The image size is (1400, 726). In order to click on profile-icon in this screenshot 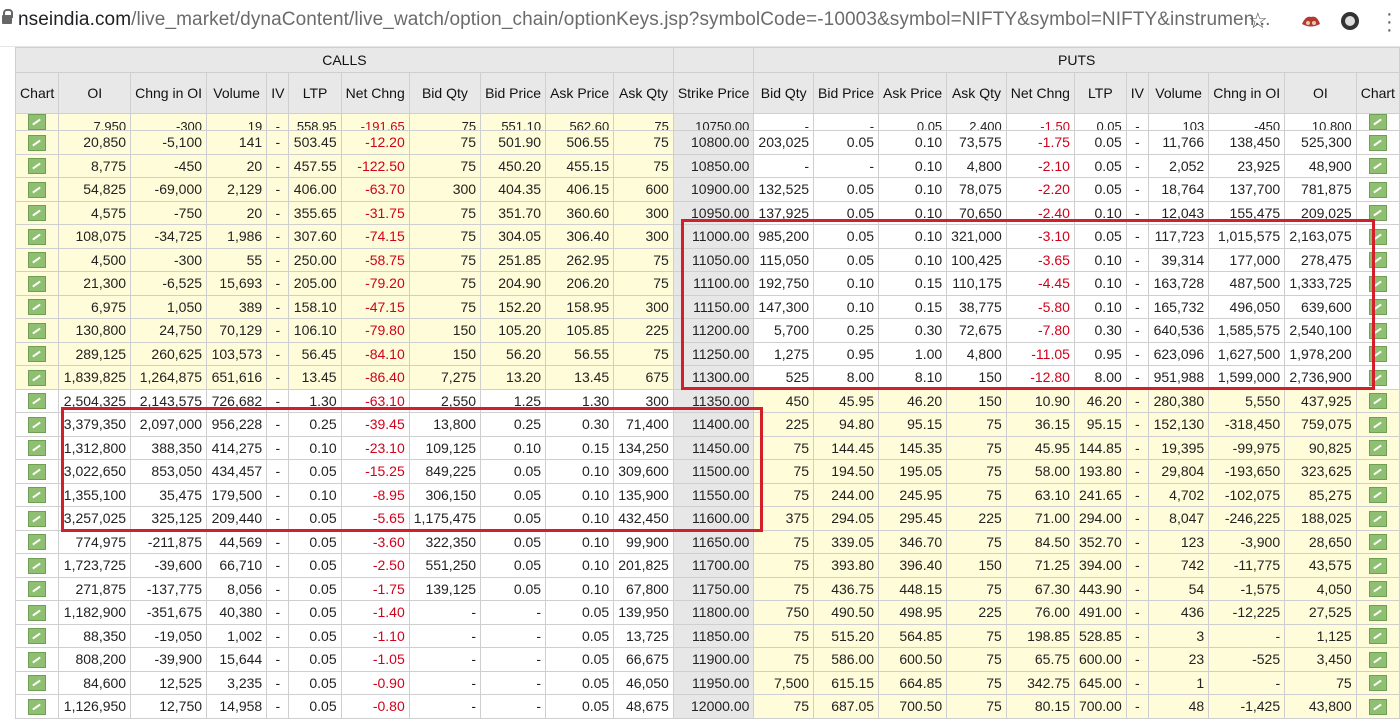, I will do `click(1350, 21)`.